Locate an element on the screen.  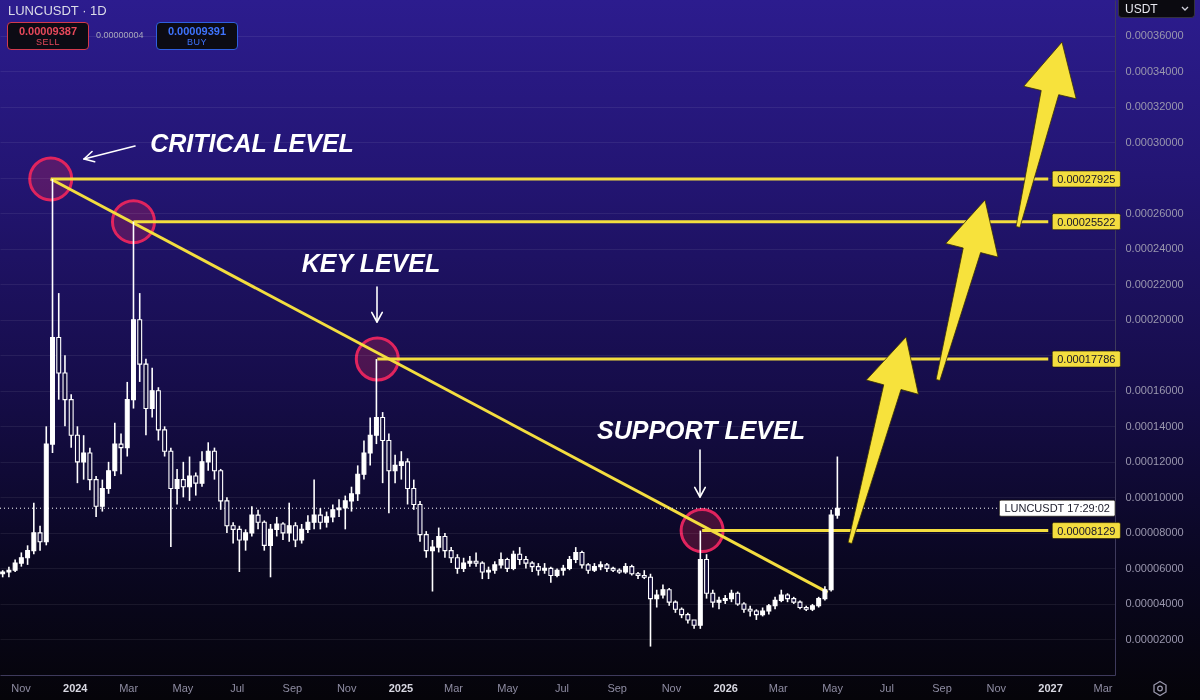
data-label: 0.00008129 is located at coordinates (1086, 530).